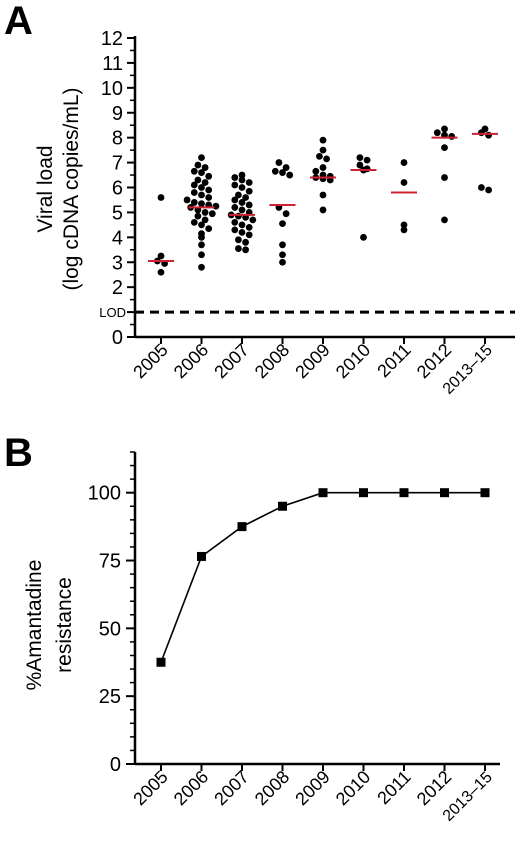 The height and width of the screenshot is (850, 517). What do you see at coordinates (394, 361) in the screenshot?
I see `viral-load-category-label: 2011` at bounding box center [394, 361].